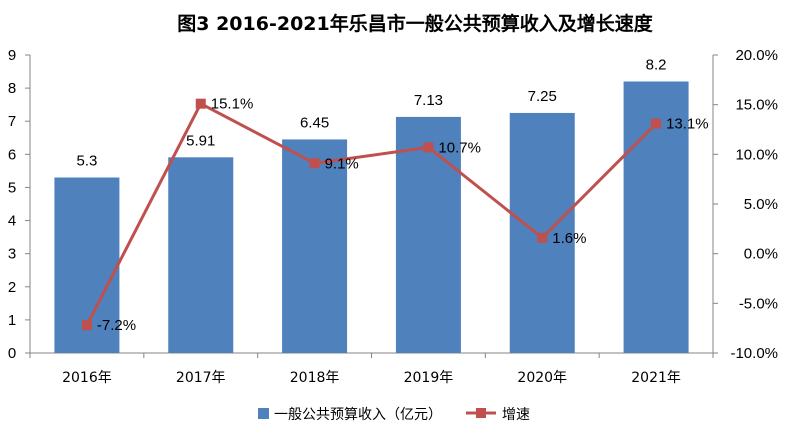 The width and height of the screenshot is (787, 440). I want to click on legend: 一般公共预算收入（亿元） 增速, so click(394, 415).